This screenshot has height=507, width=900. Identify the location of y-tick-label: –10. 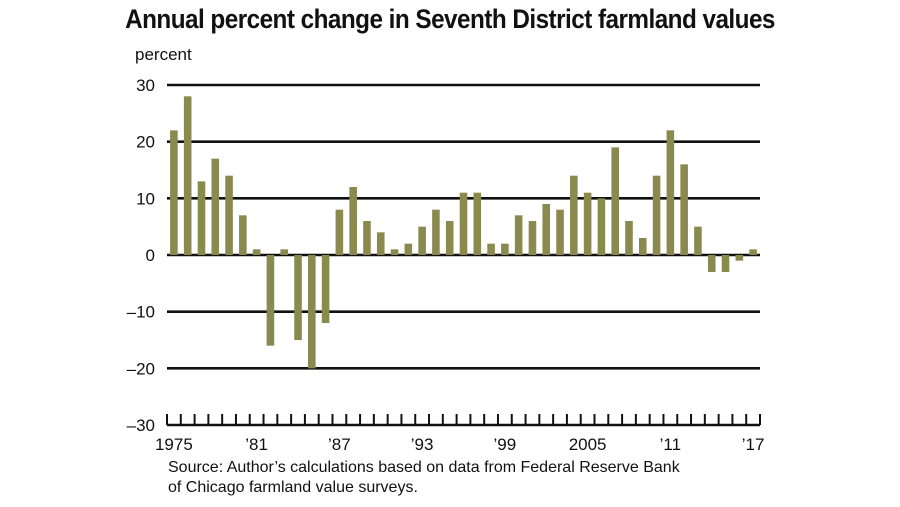
(141, 312).